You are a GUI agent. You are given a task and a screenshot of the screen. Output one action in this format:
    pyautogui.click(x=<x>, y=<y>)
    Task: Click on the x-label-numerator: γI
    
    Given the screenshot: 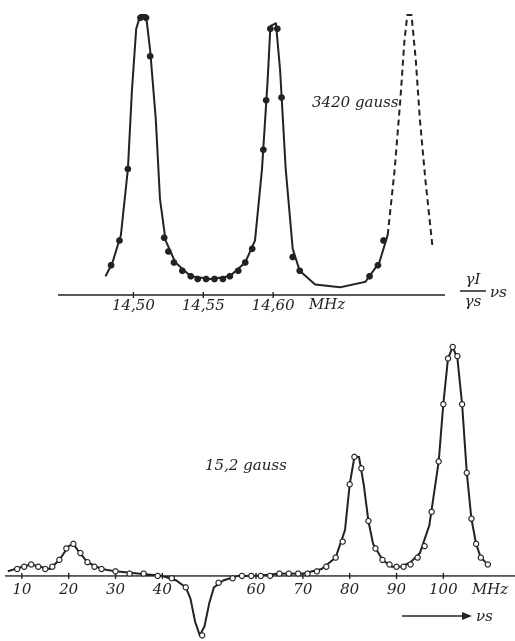 What is the action you would take?
    pyautogui.click(x=474, y=279)
    